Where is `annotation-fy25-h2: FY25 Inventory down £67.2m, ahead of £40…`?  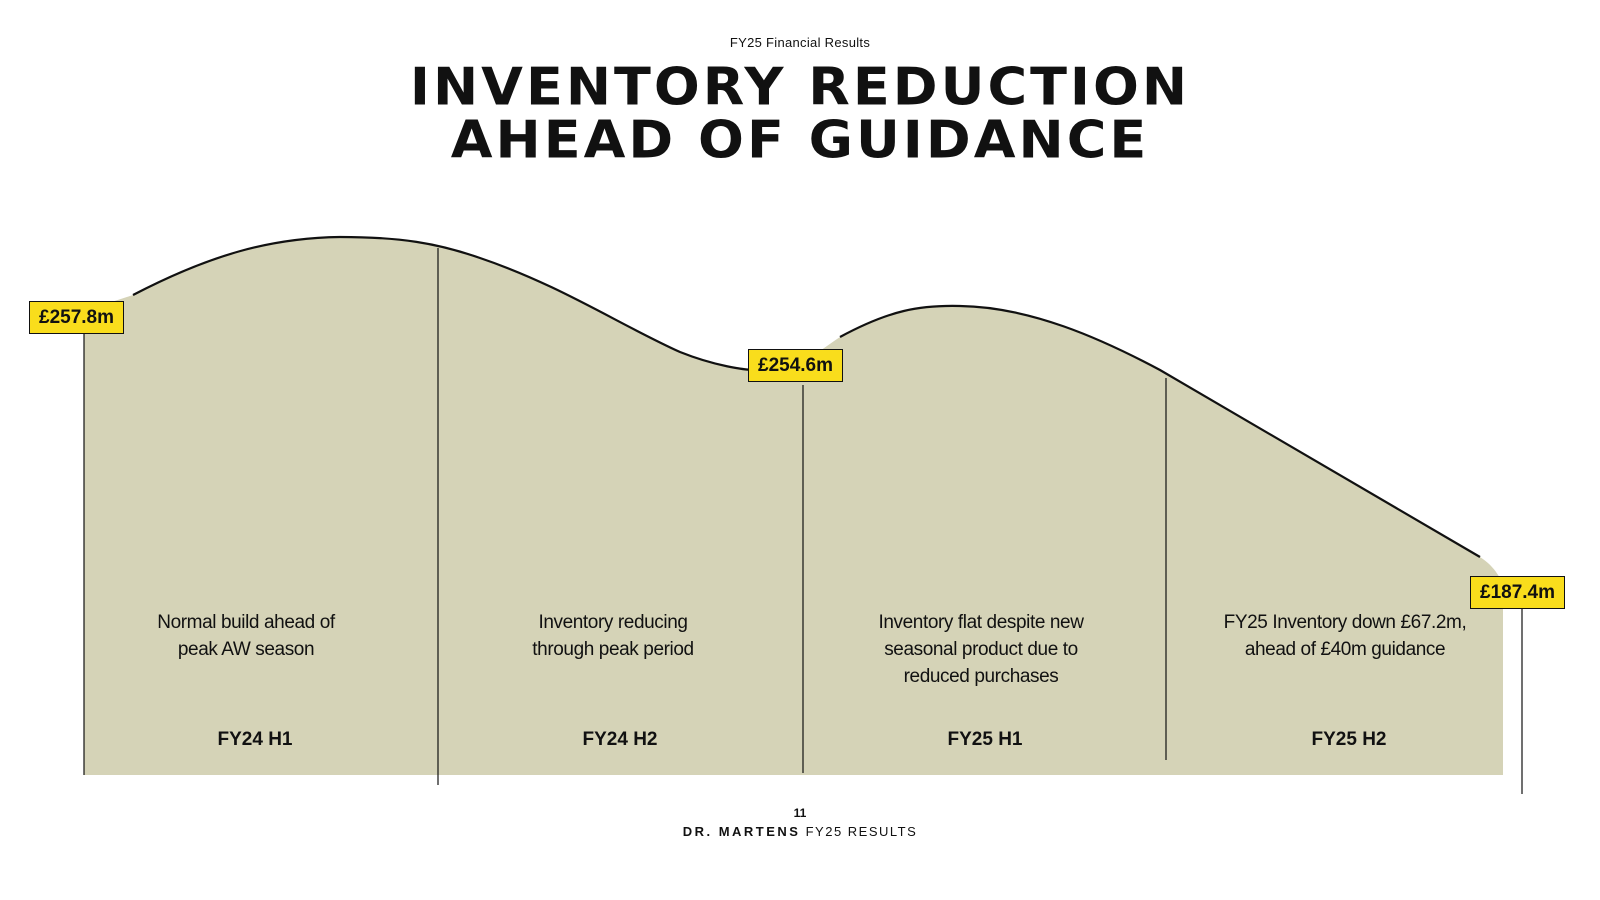
annotation-fy25-h2: FY25 Inventory down £67.2m, ahead of £40… is located at coordinates (1345, 636).